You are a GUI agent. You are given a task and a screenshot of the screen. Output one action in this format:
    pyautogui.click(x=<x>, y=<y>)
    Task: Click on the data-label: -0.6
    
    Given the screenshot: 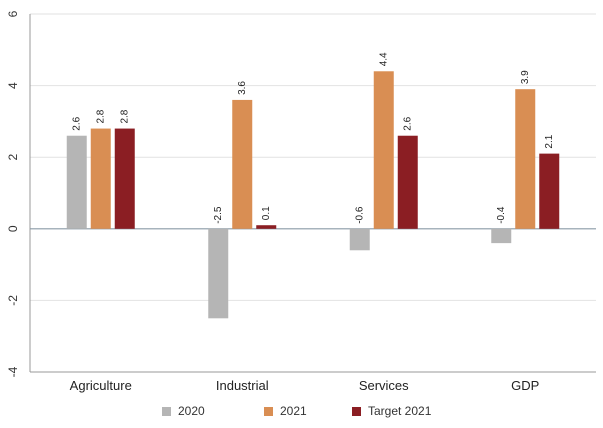 What is the action you would take?
    pyautogui.click(x=359, y=215)
    